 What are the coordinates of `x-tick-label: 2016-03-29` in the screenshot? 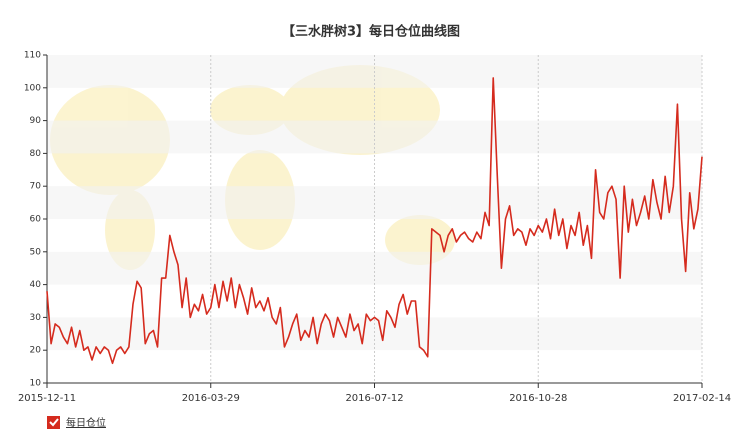 It's located at (211, 398).